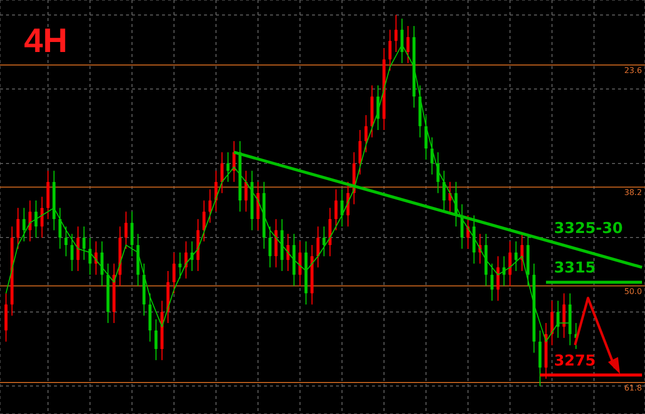 The width and height of the screenshot is (645, 414). Describe the element at coordinates (633, 388) in the screenshot. I see `annotation: 61.8` at that location.